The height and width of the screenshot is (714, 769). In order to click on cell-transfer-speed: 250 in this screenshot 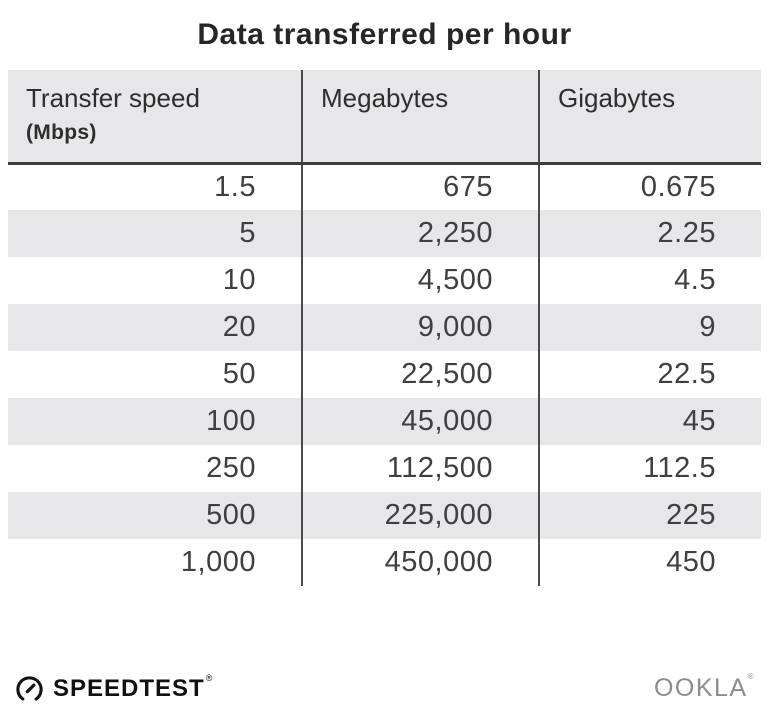, I will do `click(231, 468)`.